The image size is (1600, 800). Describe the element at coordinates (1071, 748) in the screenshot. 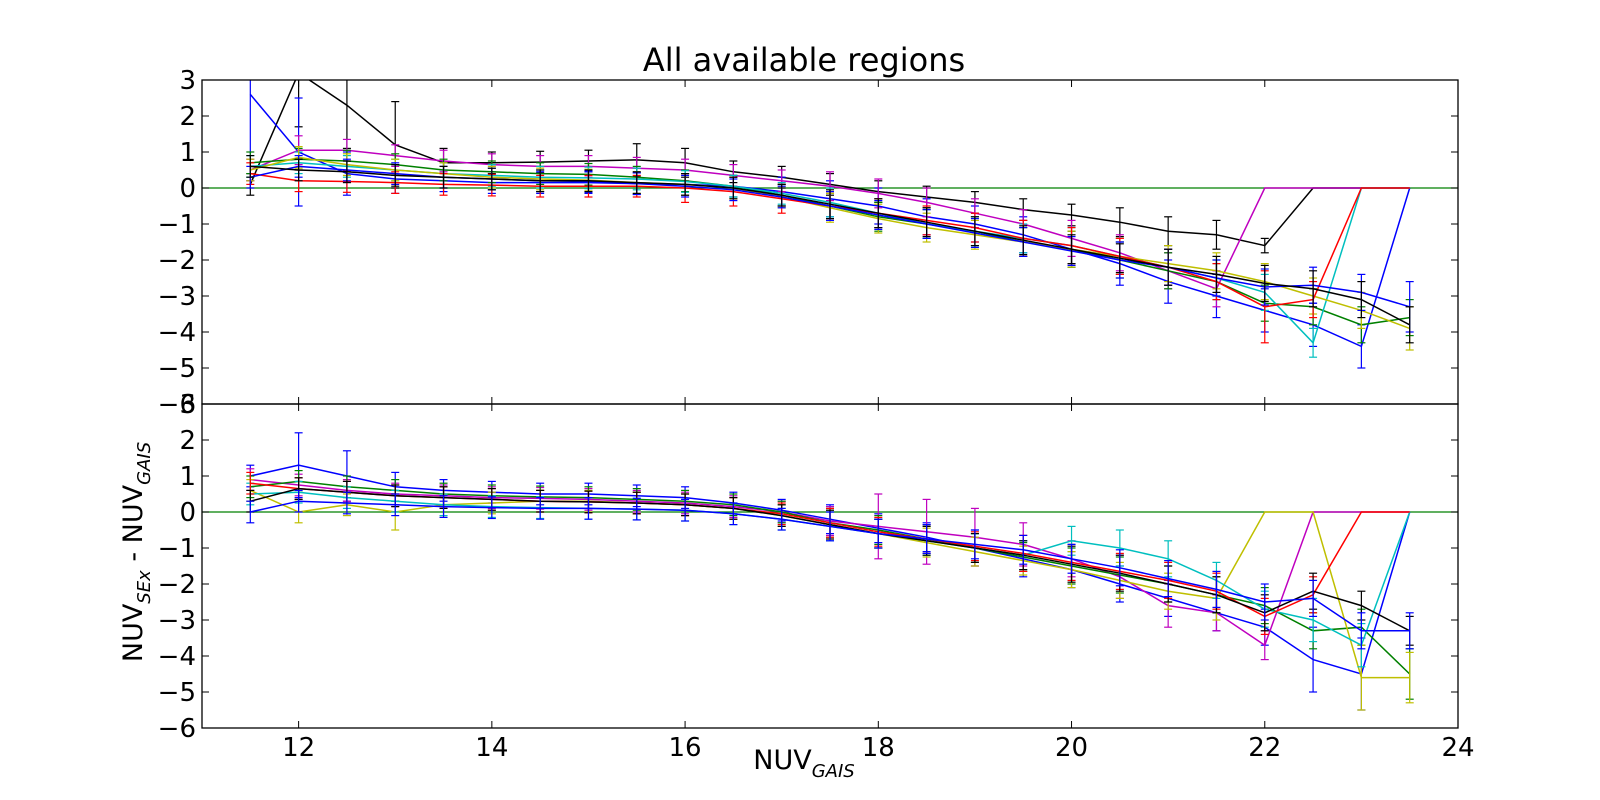

I see `x-tick-label: 20` at that location.